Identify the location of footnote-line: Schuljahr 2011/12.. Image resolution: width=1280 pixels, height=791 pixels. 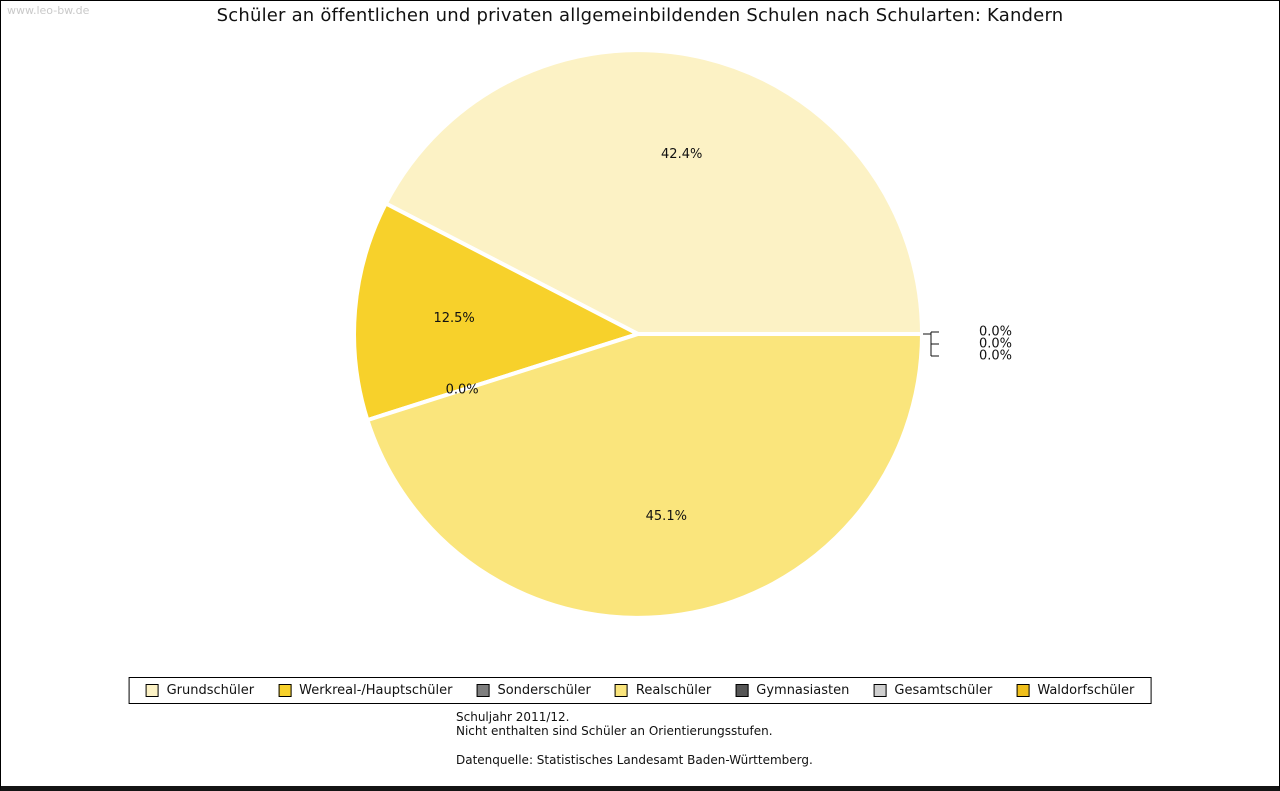
(513, 717).